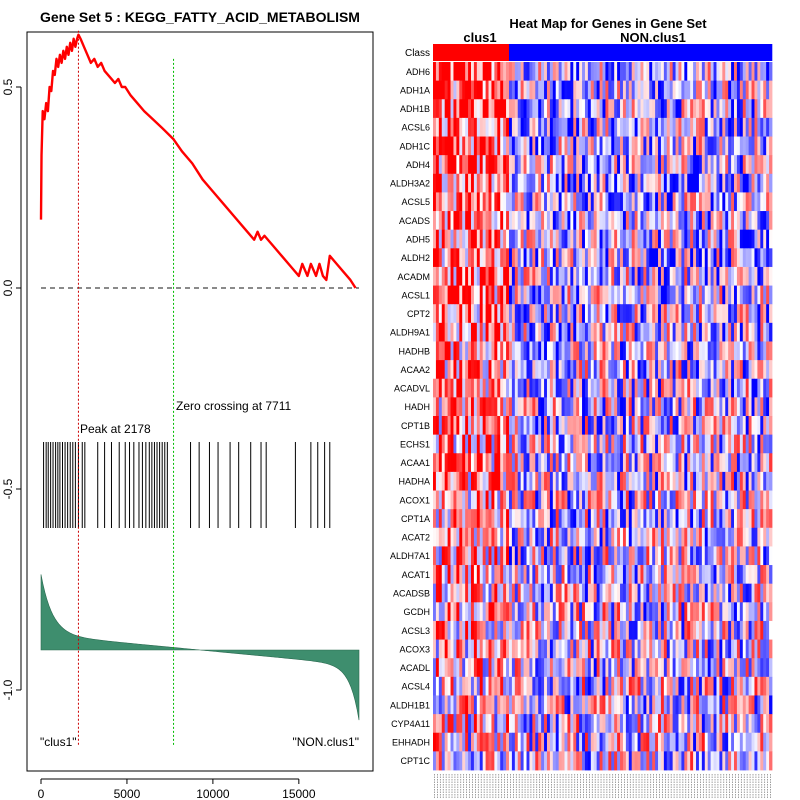 The width and height of the screenshot is (800, 800). Describe the element at coordinates (413, 277) in the screenshot. I see `gene-label: ACADM` at that location.